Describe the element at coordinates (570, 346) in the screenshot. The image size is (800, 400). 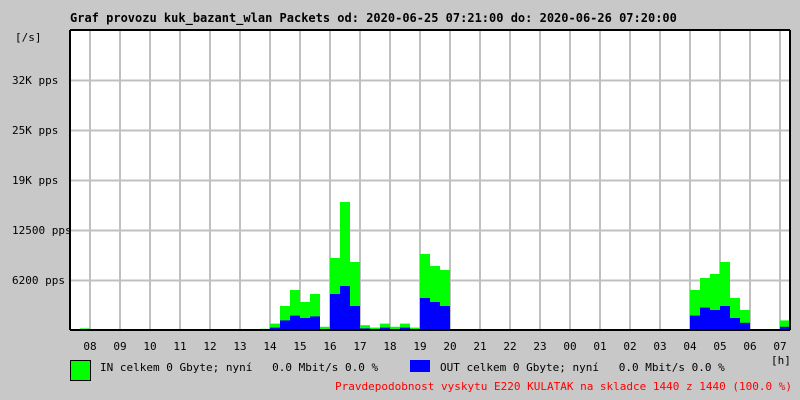
I see `x-tick-label: 00` at that location.